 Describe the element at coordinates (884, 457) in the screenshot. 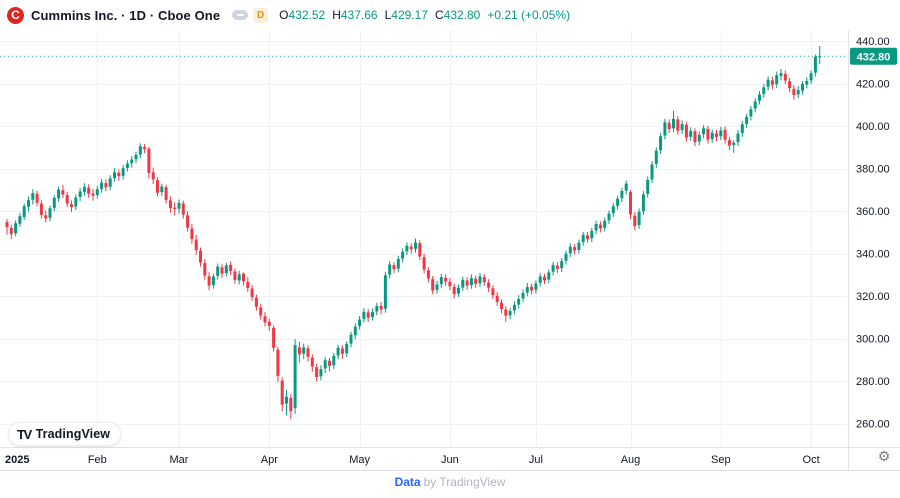

I see `settings-gear-icon: ⚙` at that location.